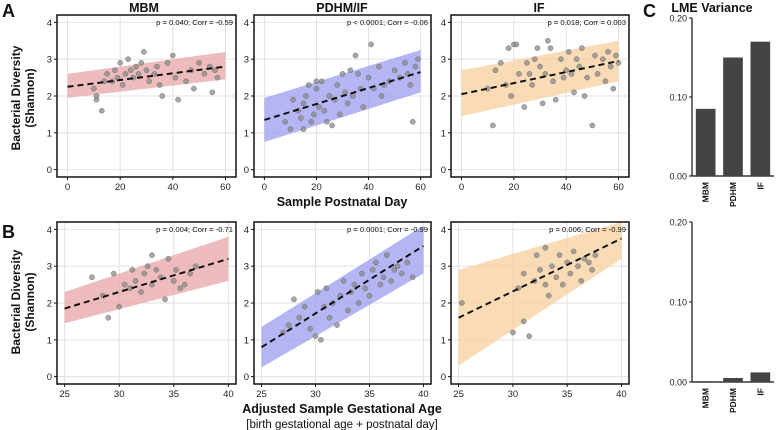  I want to click on panel-label-a: A, so click(8, 11).